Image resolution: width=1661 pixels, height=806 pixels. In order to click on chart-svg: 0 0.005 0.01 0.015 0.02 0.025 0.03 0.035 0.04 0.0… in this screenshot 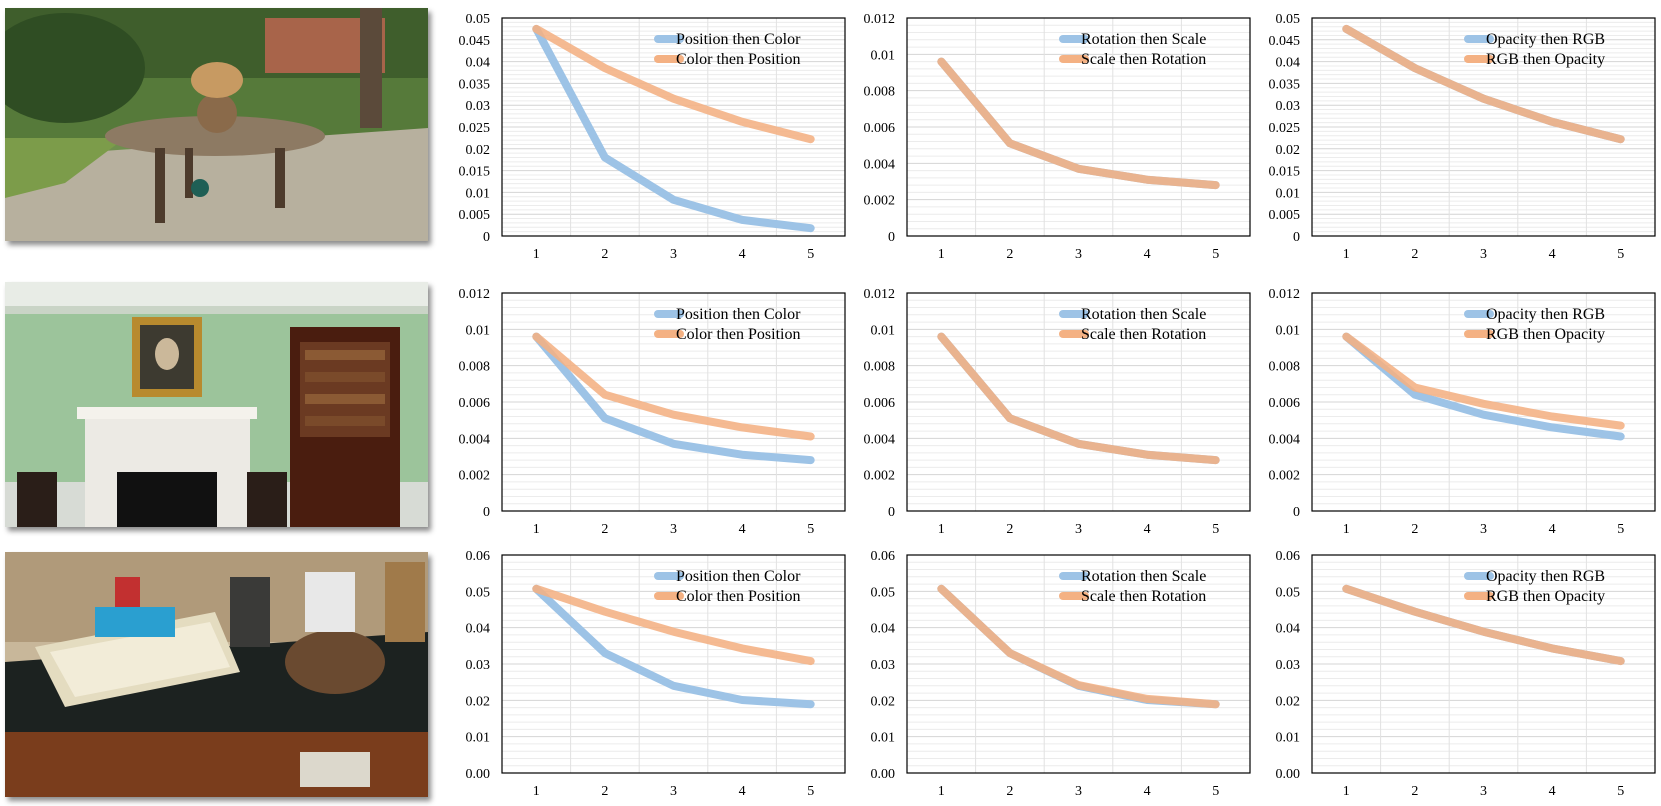, I will do `click(652, 137)`.